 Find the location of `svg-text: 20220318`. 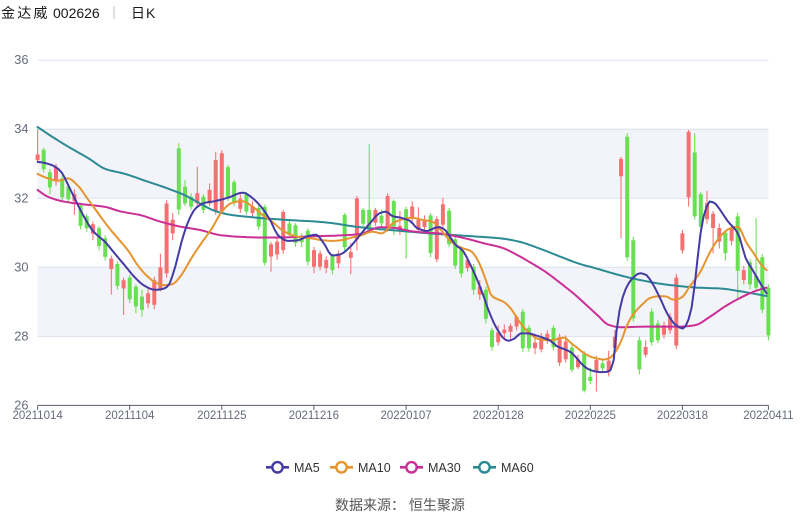

svg-text: 20220318 is located at coordinates (682, 416).